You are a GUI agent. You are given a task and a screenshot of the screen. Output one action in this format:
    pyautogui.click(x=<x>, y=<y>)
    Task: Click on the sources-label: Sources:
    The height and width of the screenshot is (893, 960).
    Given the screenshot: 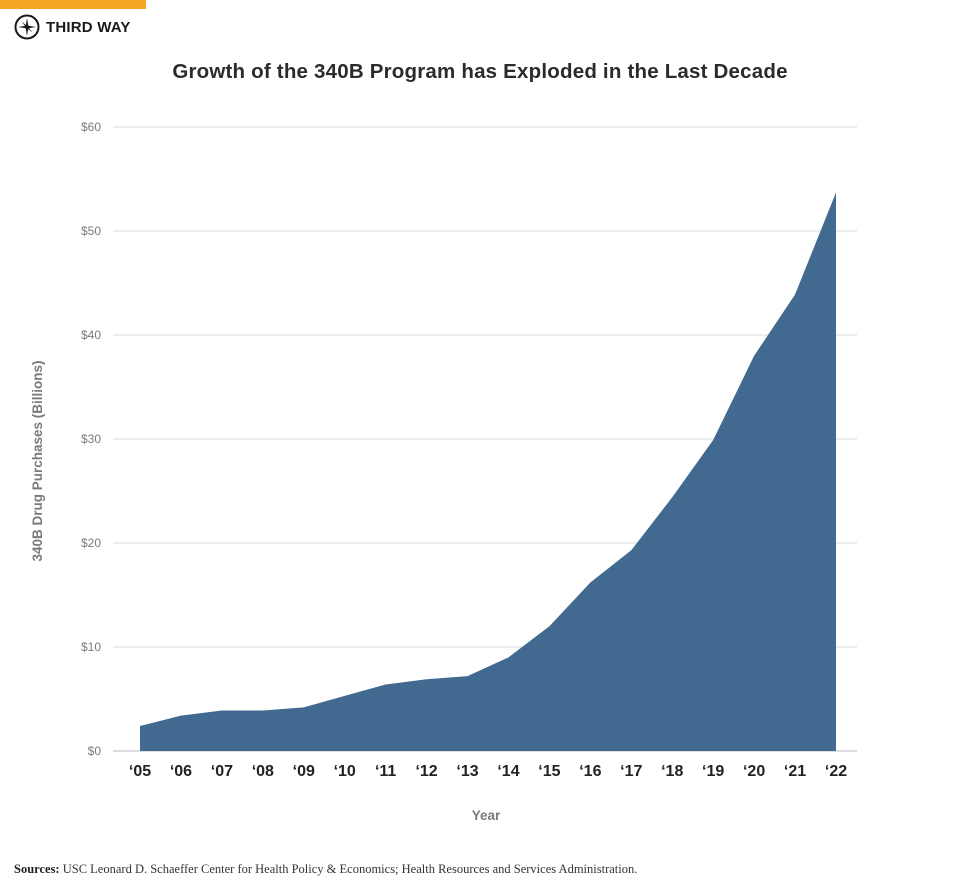 What is the action you would take?
    pyautogui.click(x=37, y=869)
    